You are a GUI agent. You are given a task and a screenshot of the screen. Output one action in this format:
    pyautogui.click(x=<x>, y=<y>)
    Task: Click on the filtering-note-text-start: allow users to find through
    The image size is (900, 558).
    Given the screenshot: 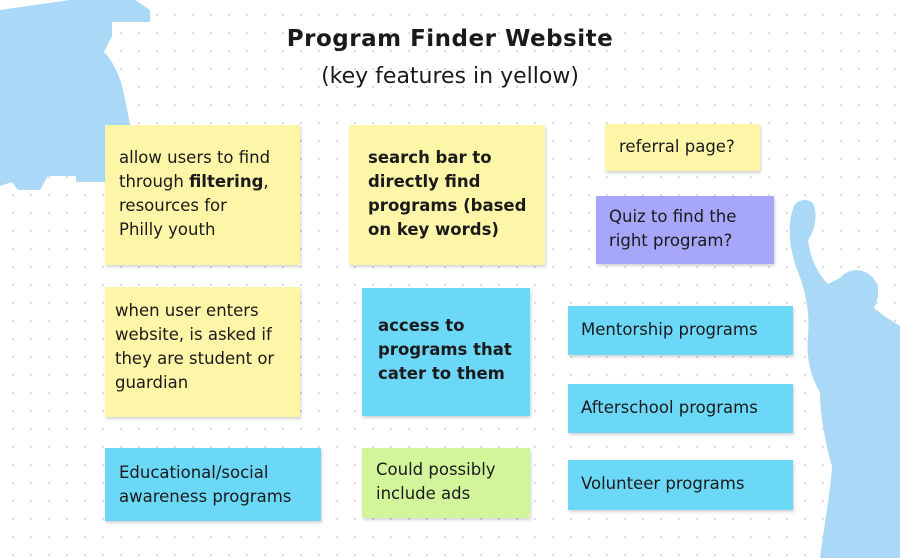 What is the action you would take?
    pyautogui.click(x=195, y=169)
    